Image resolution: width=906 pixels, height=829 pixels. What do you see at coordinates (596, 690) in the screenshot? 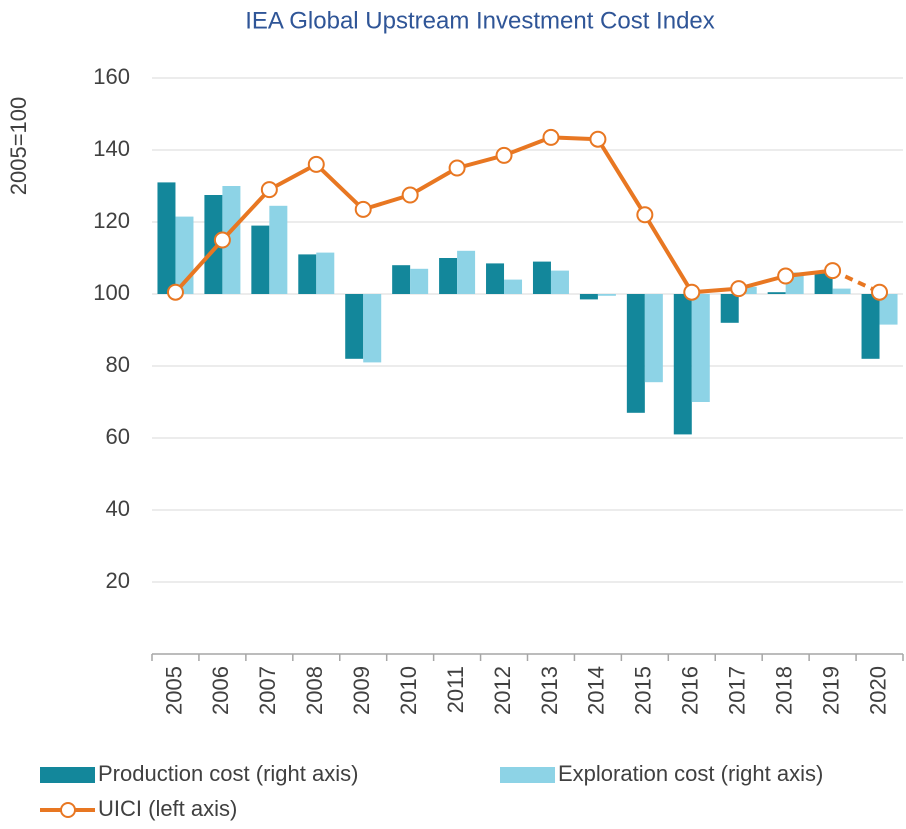
I see `x-tick-label: 2014` at bounding box center [596, 690].